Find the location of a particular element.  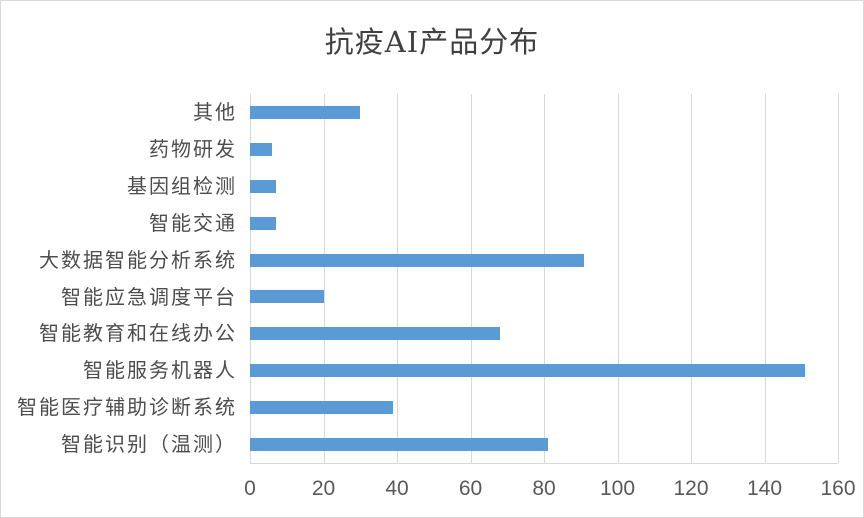

x-tick-label: 100 is located at coordinates (617, 488).